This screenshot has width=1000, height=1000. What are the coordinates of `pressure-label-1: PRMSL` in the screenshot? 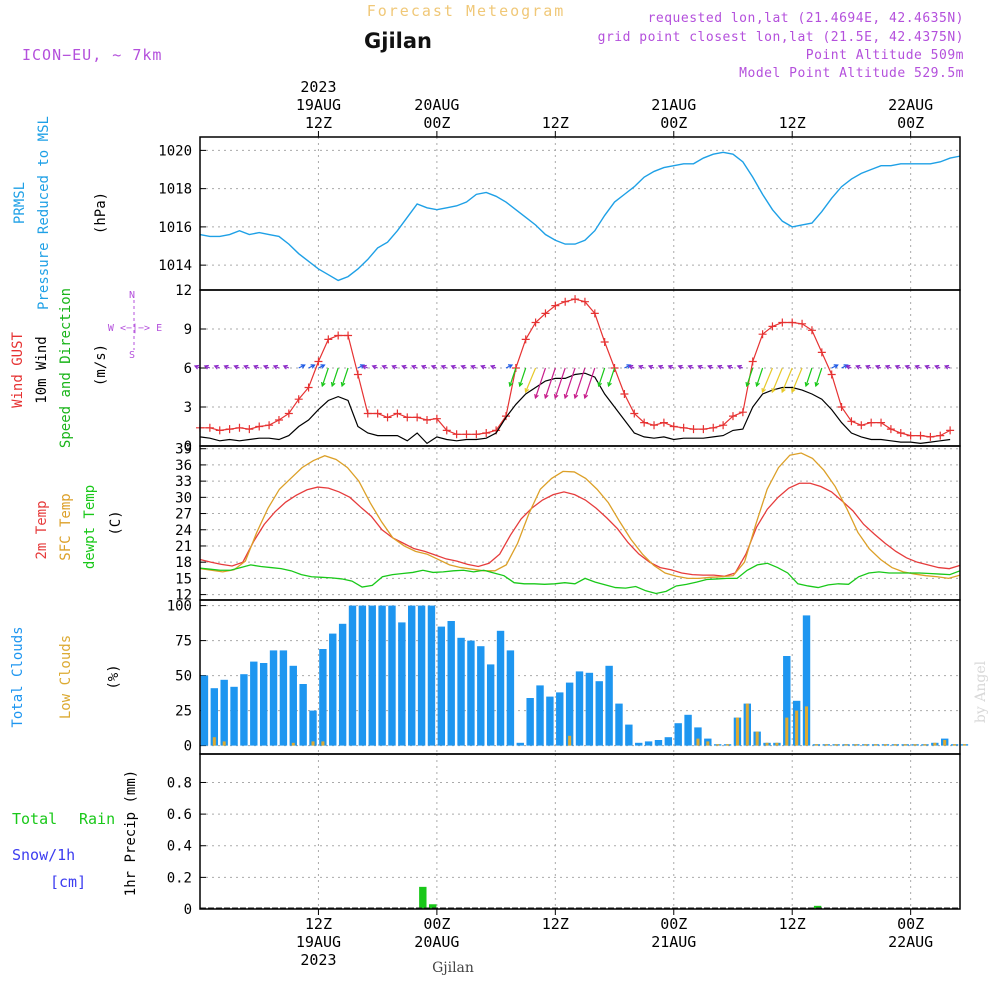 It's located at (20, 203).